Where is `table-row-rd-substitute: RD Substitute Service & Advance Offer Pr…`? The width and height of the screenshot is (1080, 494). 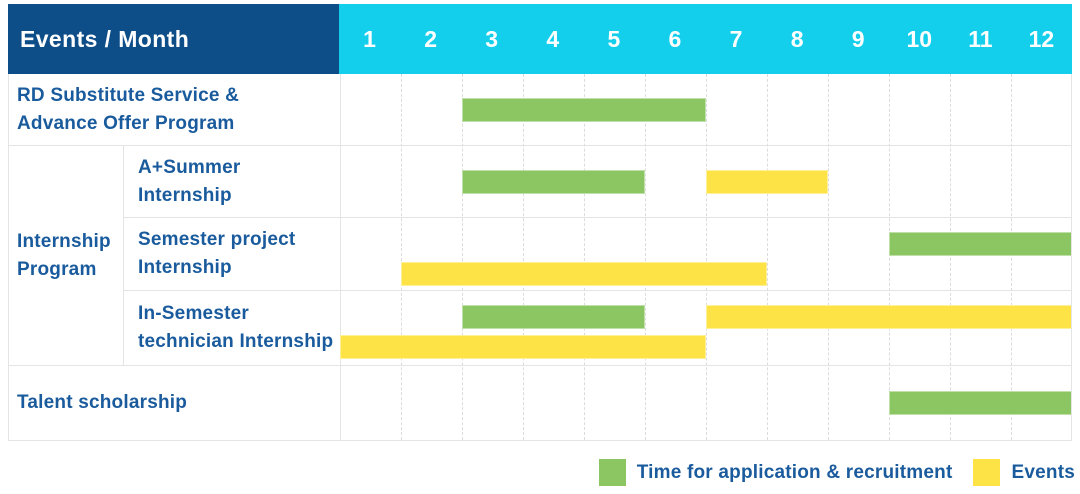
table-row-rd-substitute: RD Substitute Service & Advance Offer Pr… is located at coordinates (540, 110).